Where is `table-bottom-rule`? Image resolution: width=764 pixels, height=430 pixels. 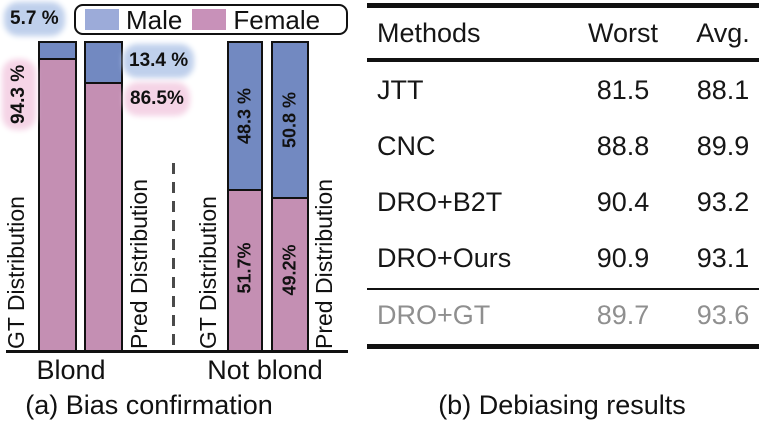
table-bottom-rule is located at coordinates (563, 346).